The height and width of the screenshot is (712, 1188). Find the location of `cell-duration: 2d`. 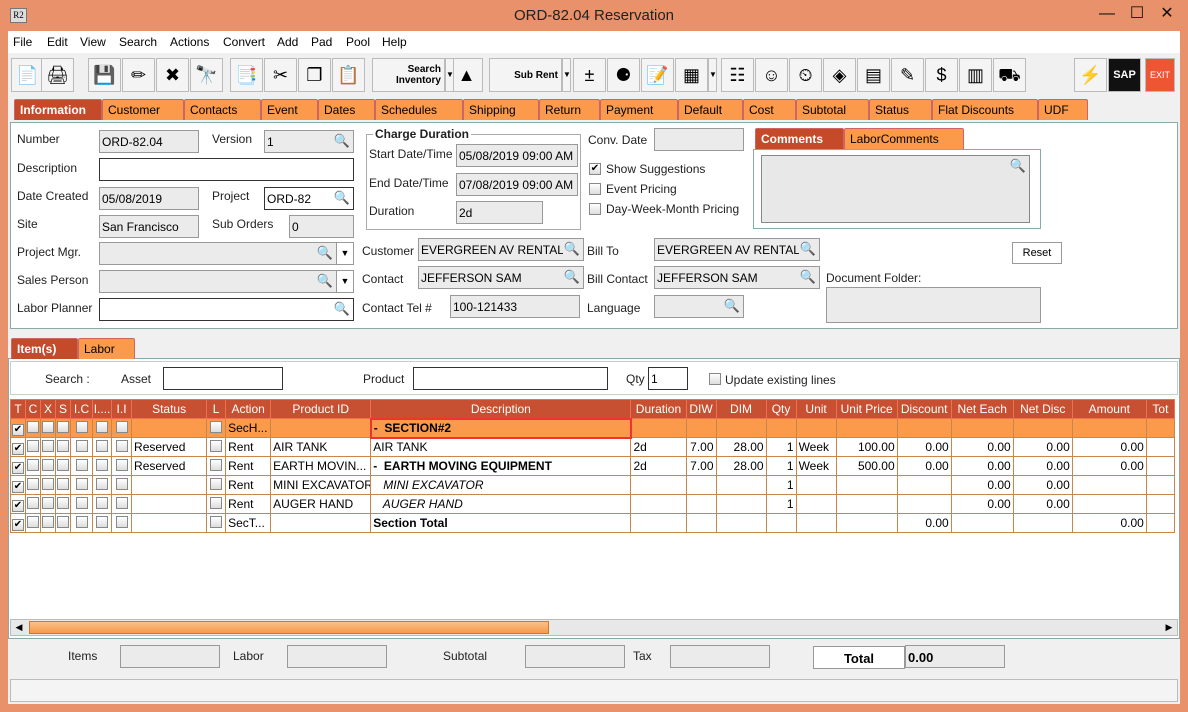

cell-duration: 2d is located at coordinates (658, 447).